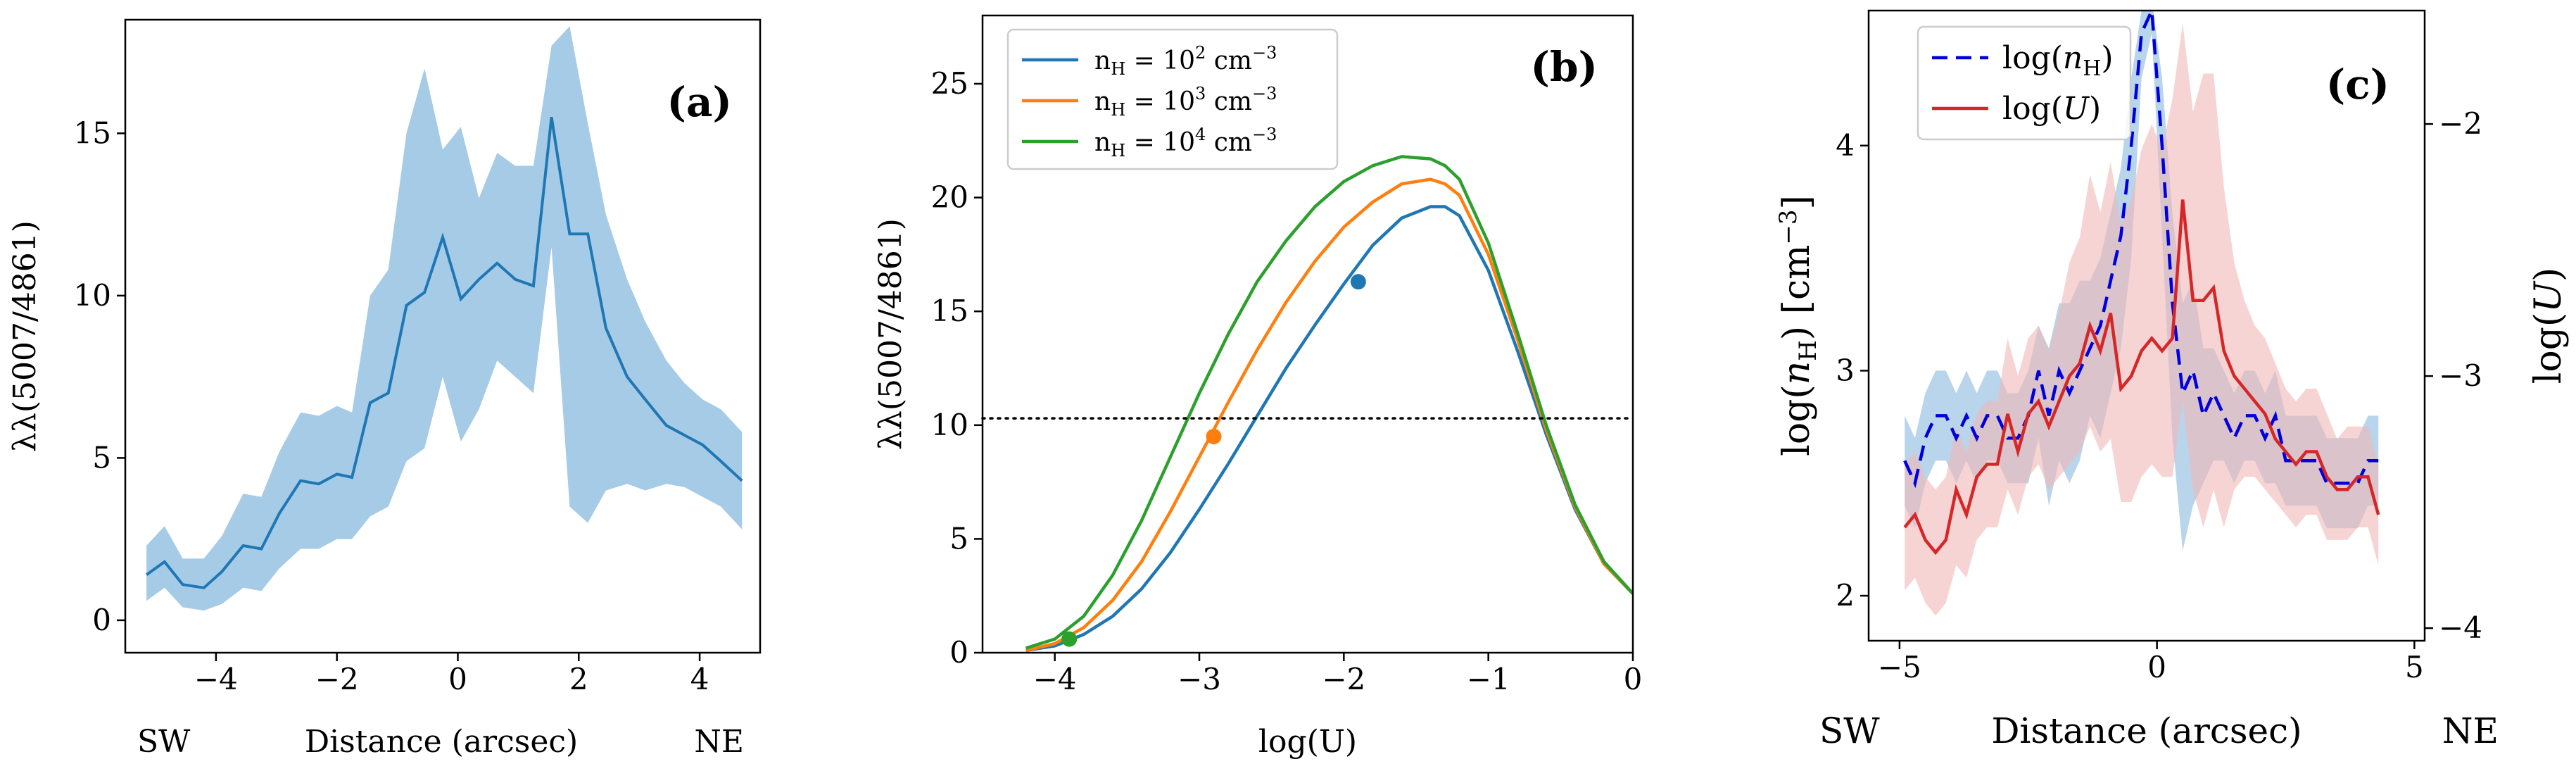  What do you see at coordinates (1845, 370) in the screenshot?
I see `c-ytick-left-label: 3` at bounding box center [1845, 370].